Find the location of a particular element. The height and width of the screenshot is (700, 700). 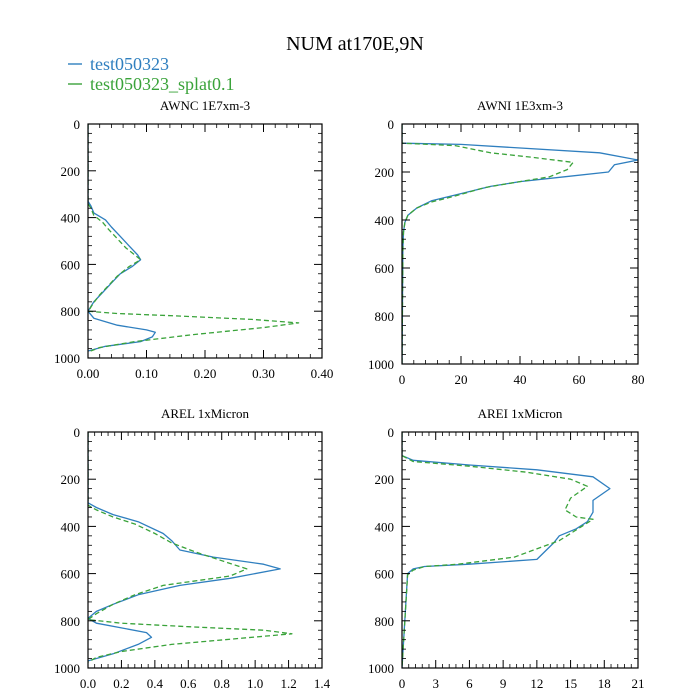

x-tick-label: 0.30 is located at coordinates (263, 373).